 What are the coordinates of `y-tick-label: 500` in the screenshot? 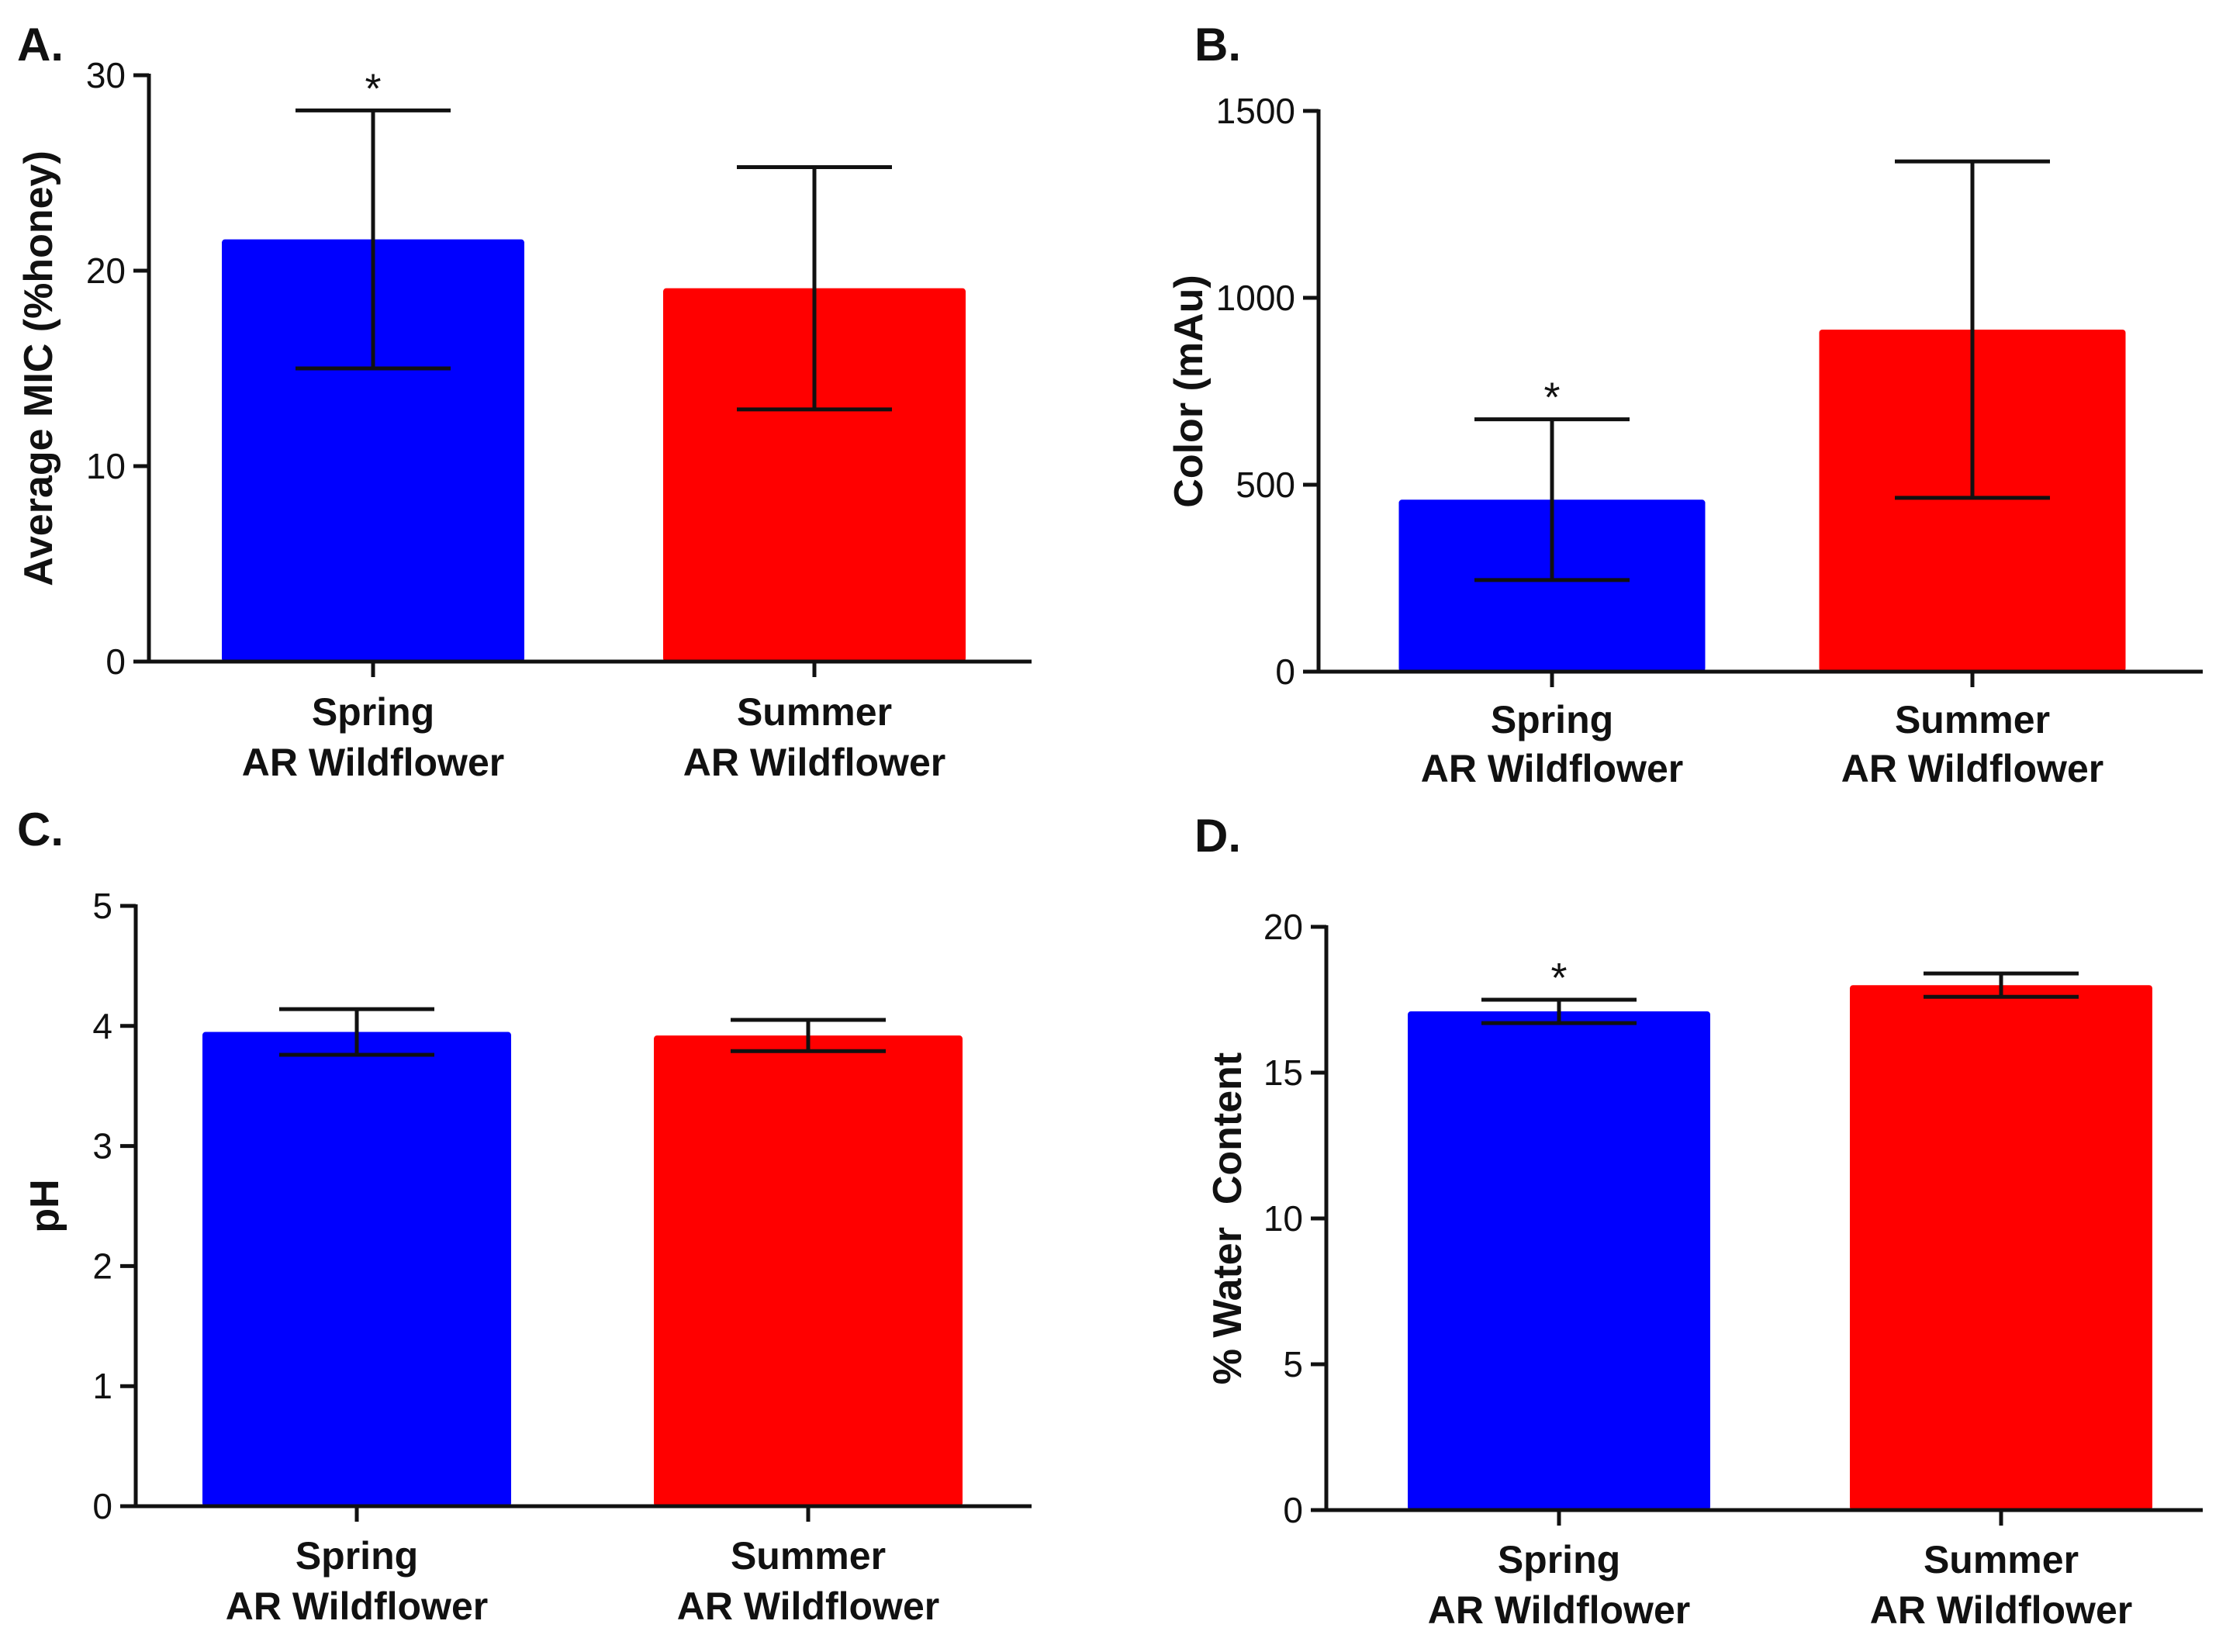 It's located at (1265, 485).